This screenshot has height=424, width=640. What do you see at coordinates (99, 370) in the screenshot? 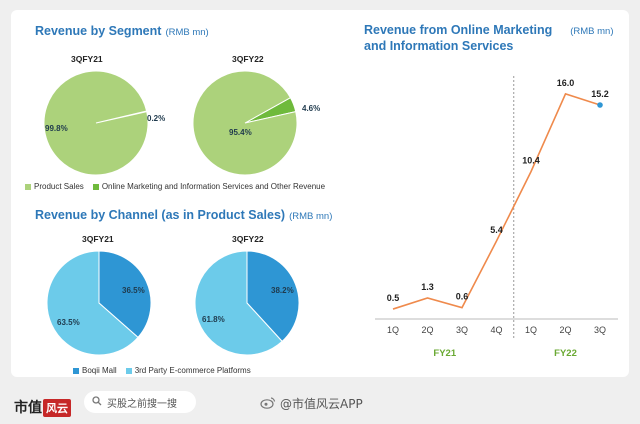
I see `legend-label-boqii: Boqii Mall` at bounding box center [99, 370].